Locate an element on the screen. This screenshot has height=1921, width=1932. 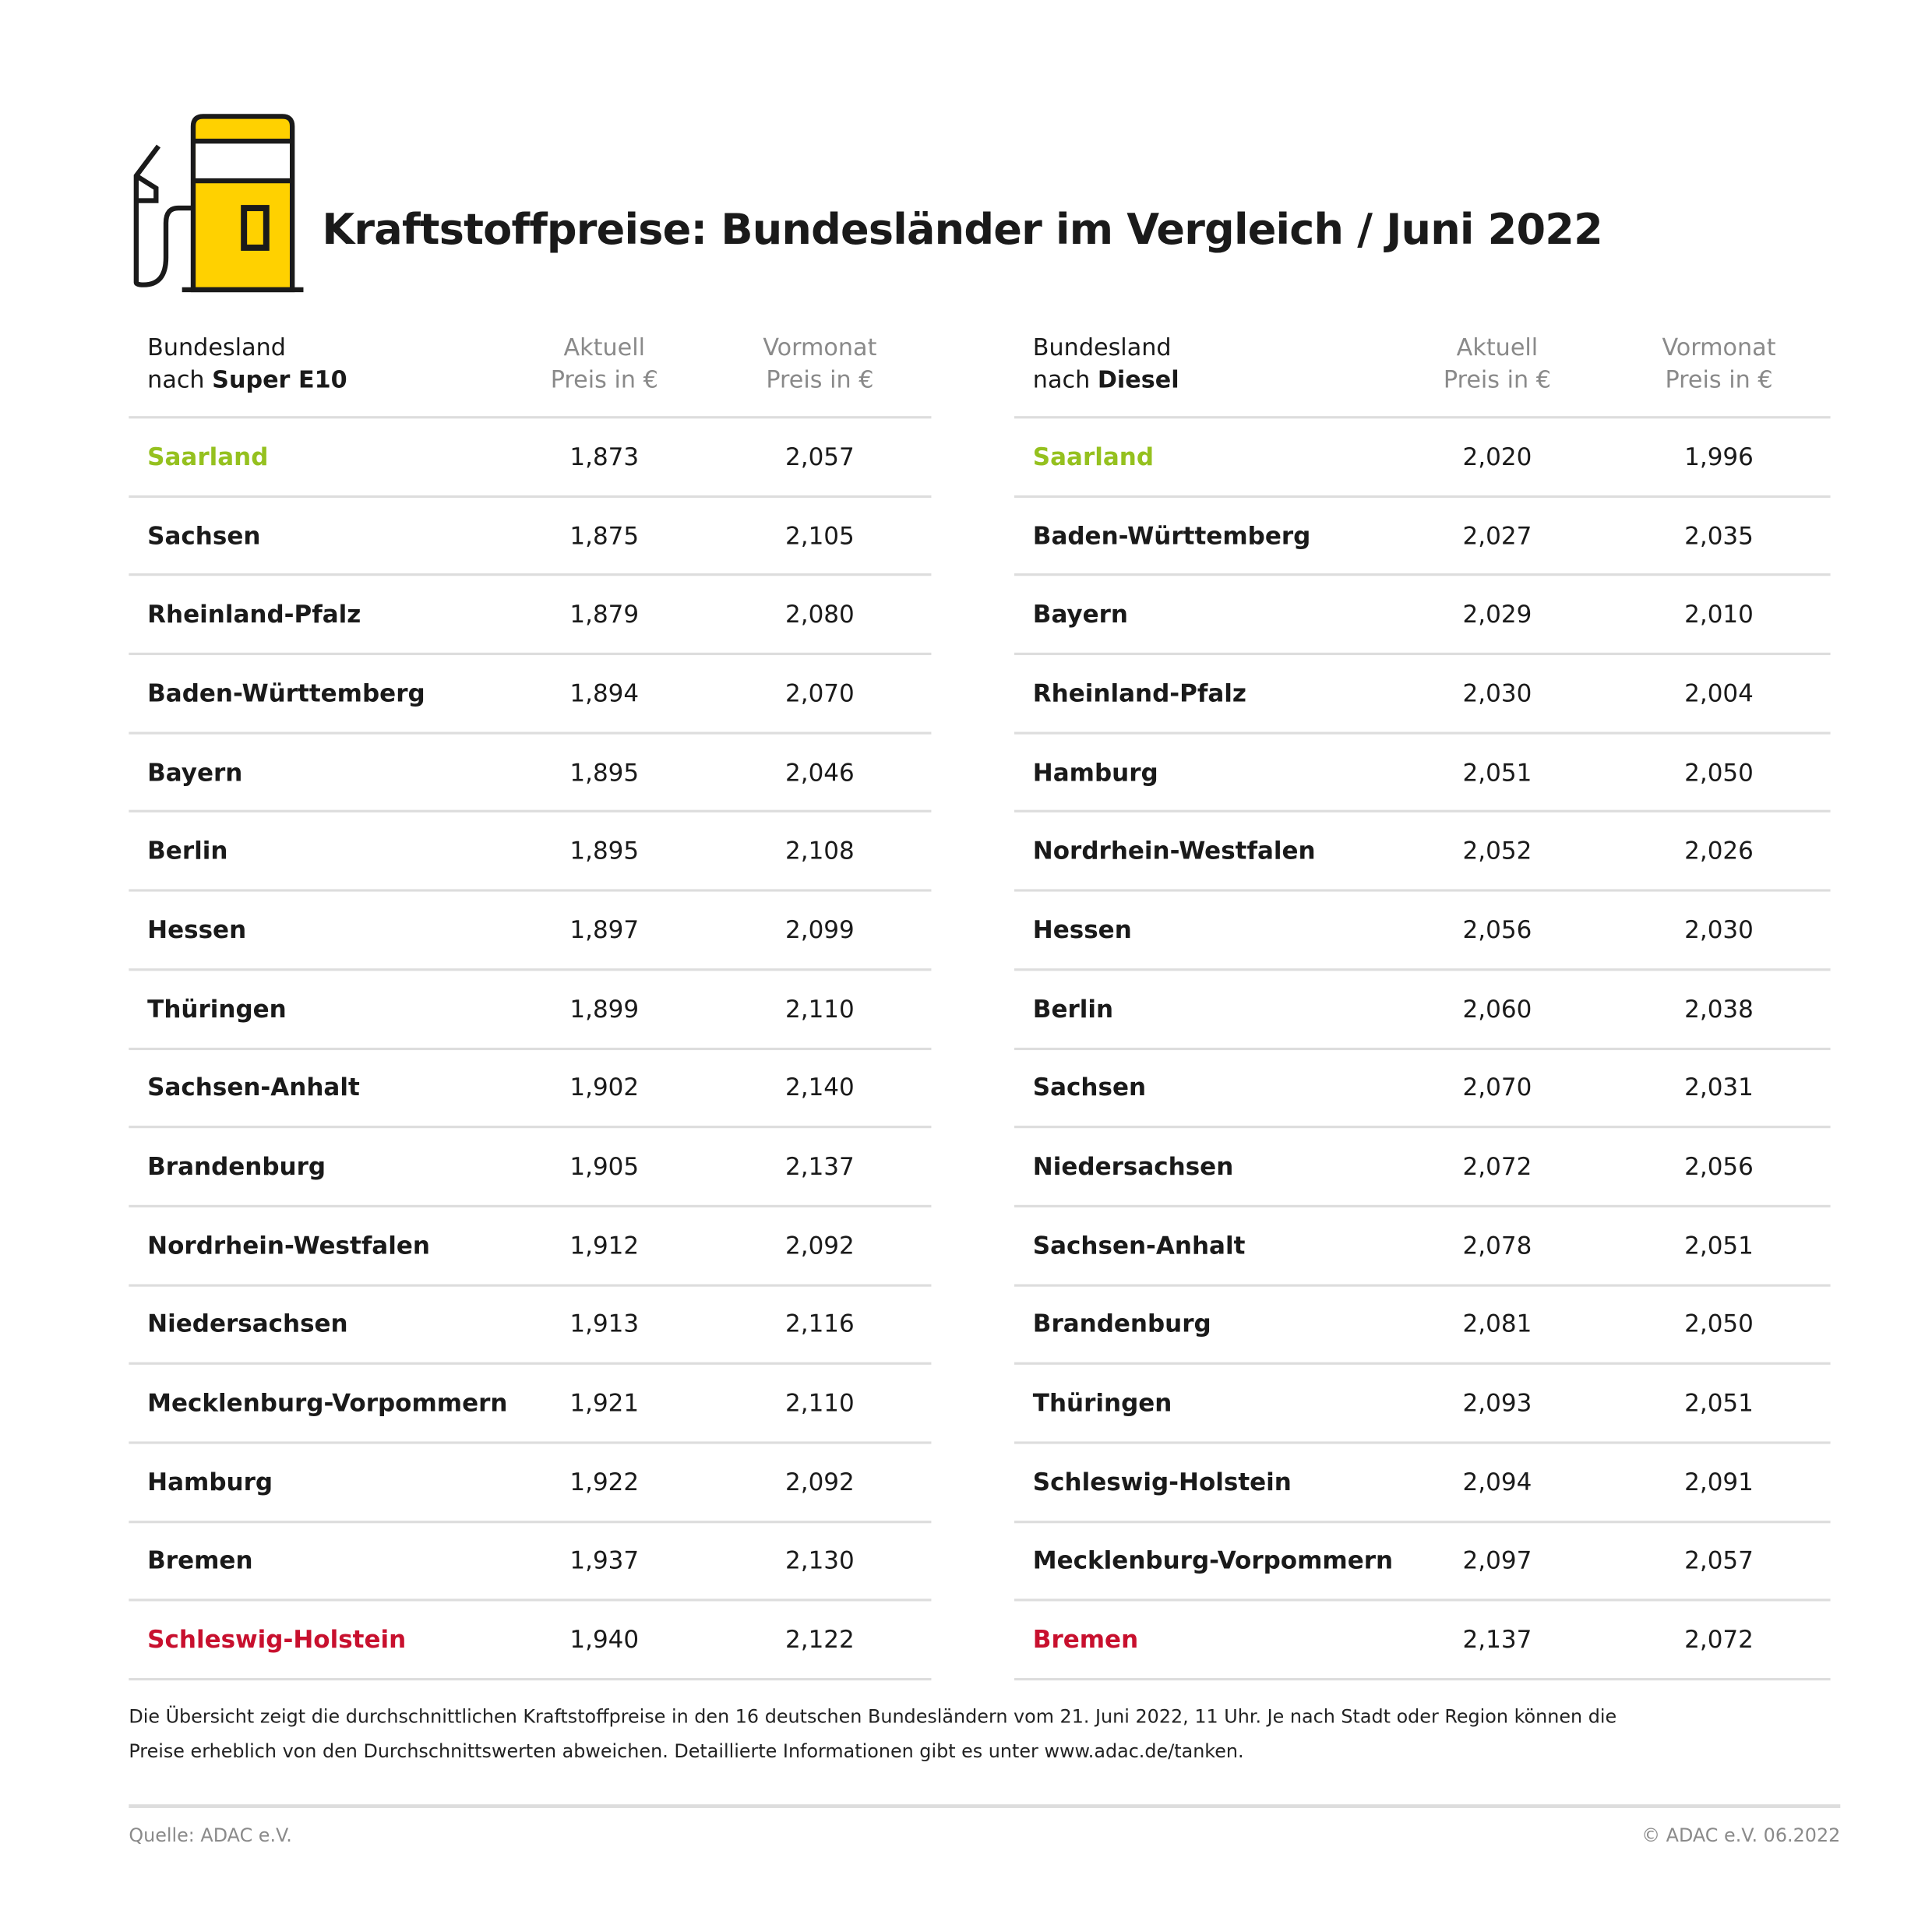
state-name: Sachsen is located at coordinates (1089, 1087).